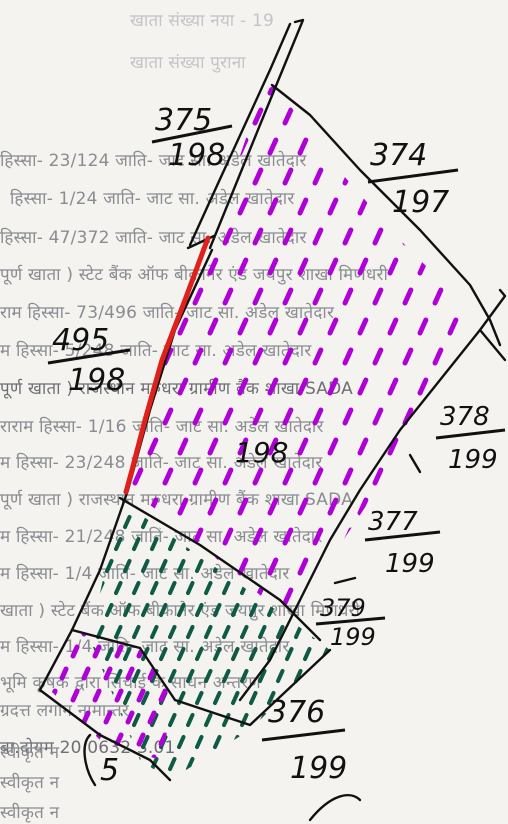 The width and height of the screenshot is (508, 824). Describe the element at coordinates (152, 199) in the screenshot. I see `document-line: हिस्सा- 1/24 जाति- जाट सा. अडेल खातेदार` at that location.